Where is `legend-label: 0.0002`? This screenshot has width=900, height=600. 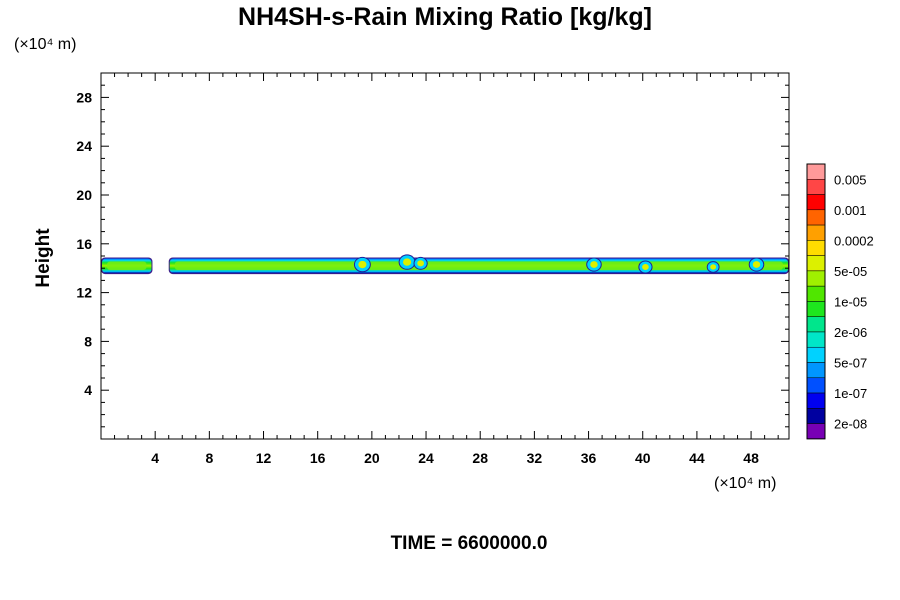
legend-label: 0.0002 is located at coordinates (854, 240).